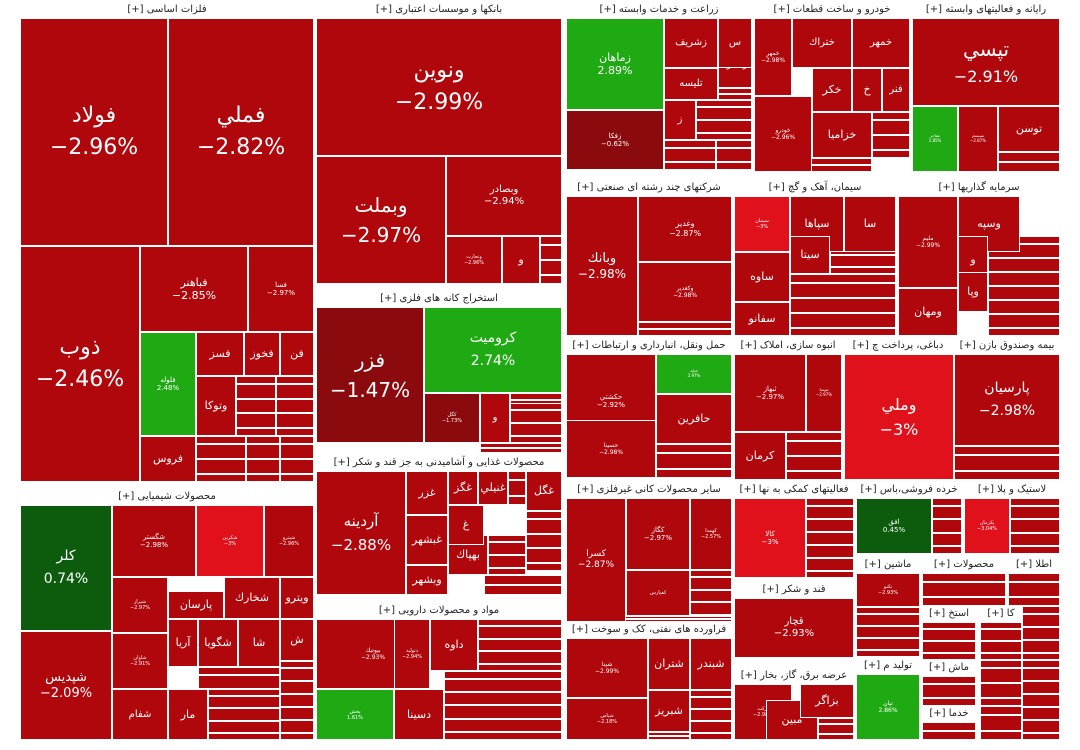  What do you see at coordinates (694, 374) in the screenshot?
I see `symbol-tile: حتايد 2.97%` at bounding box center [694, 374].